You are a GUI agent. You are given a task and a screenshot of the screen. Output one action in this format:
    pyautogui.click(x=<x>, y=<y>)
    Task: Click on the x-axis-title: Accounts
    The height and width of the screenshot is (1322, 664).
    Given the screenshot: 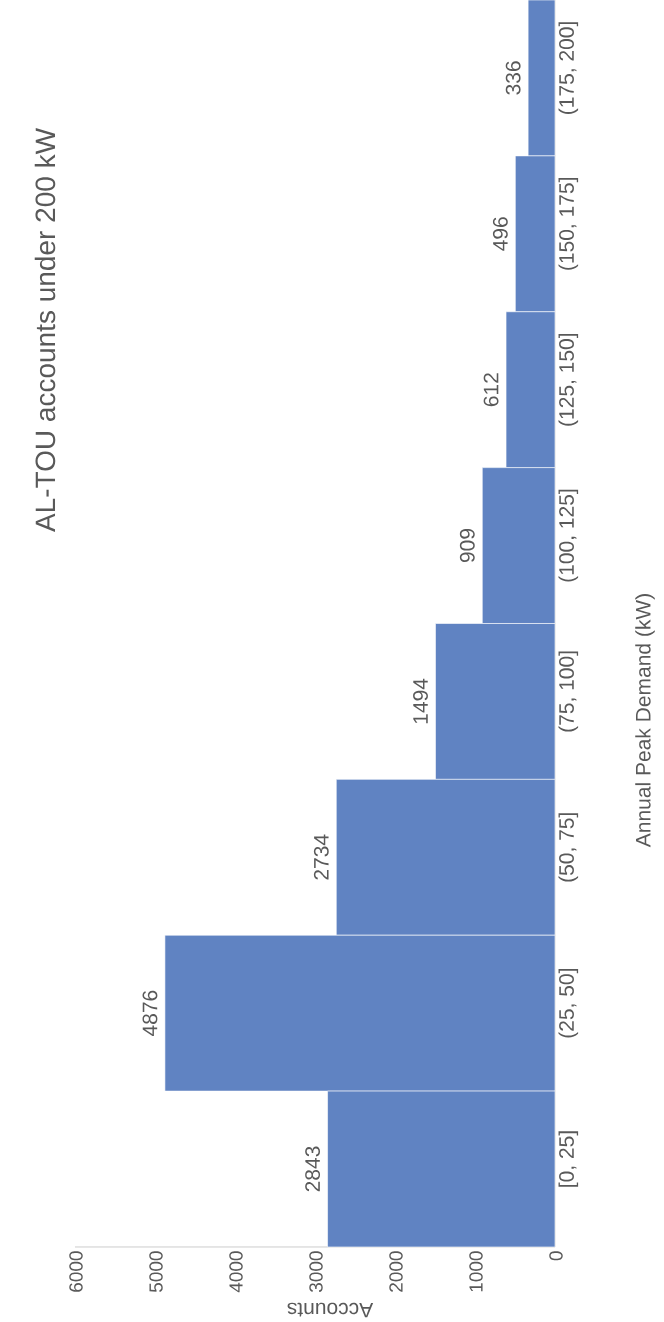 What is the action you would take?
    pyautogui.click(x=330, y=1310)
    